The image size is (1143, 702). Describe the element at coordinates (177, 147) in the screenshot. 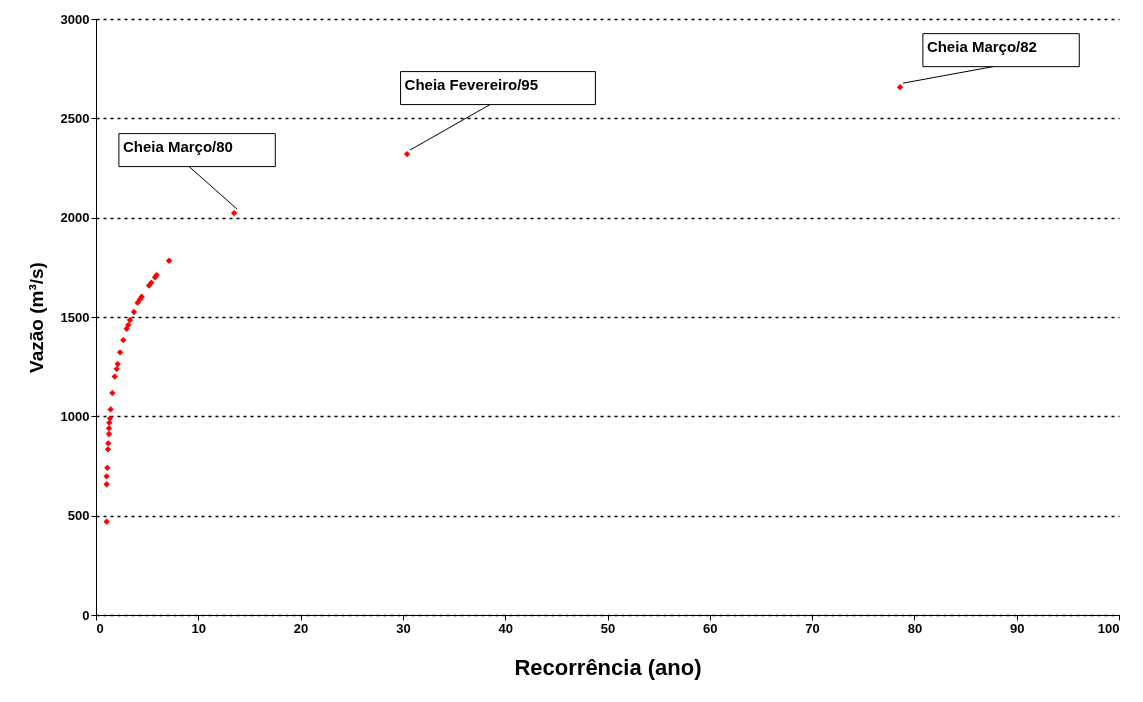

I see `annotation: Cheia Março/80` at that location.